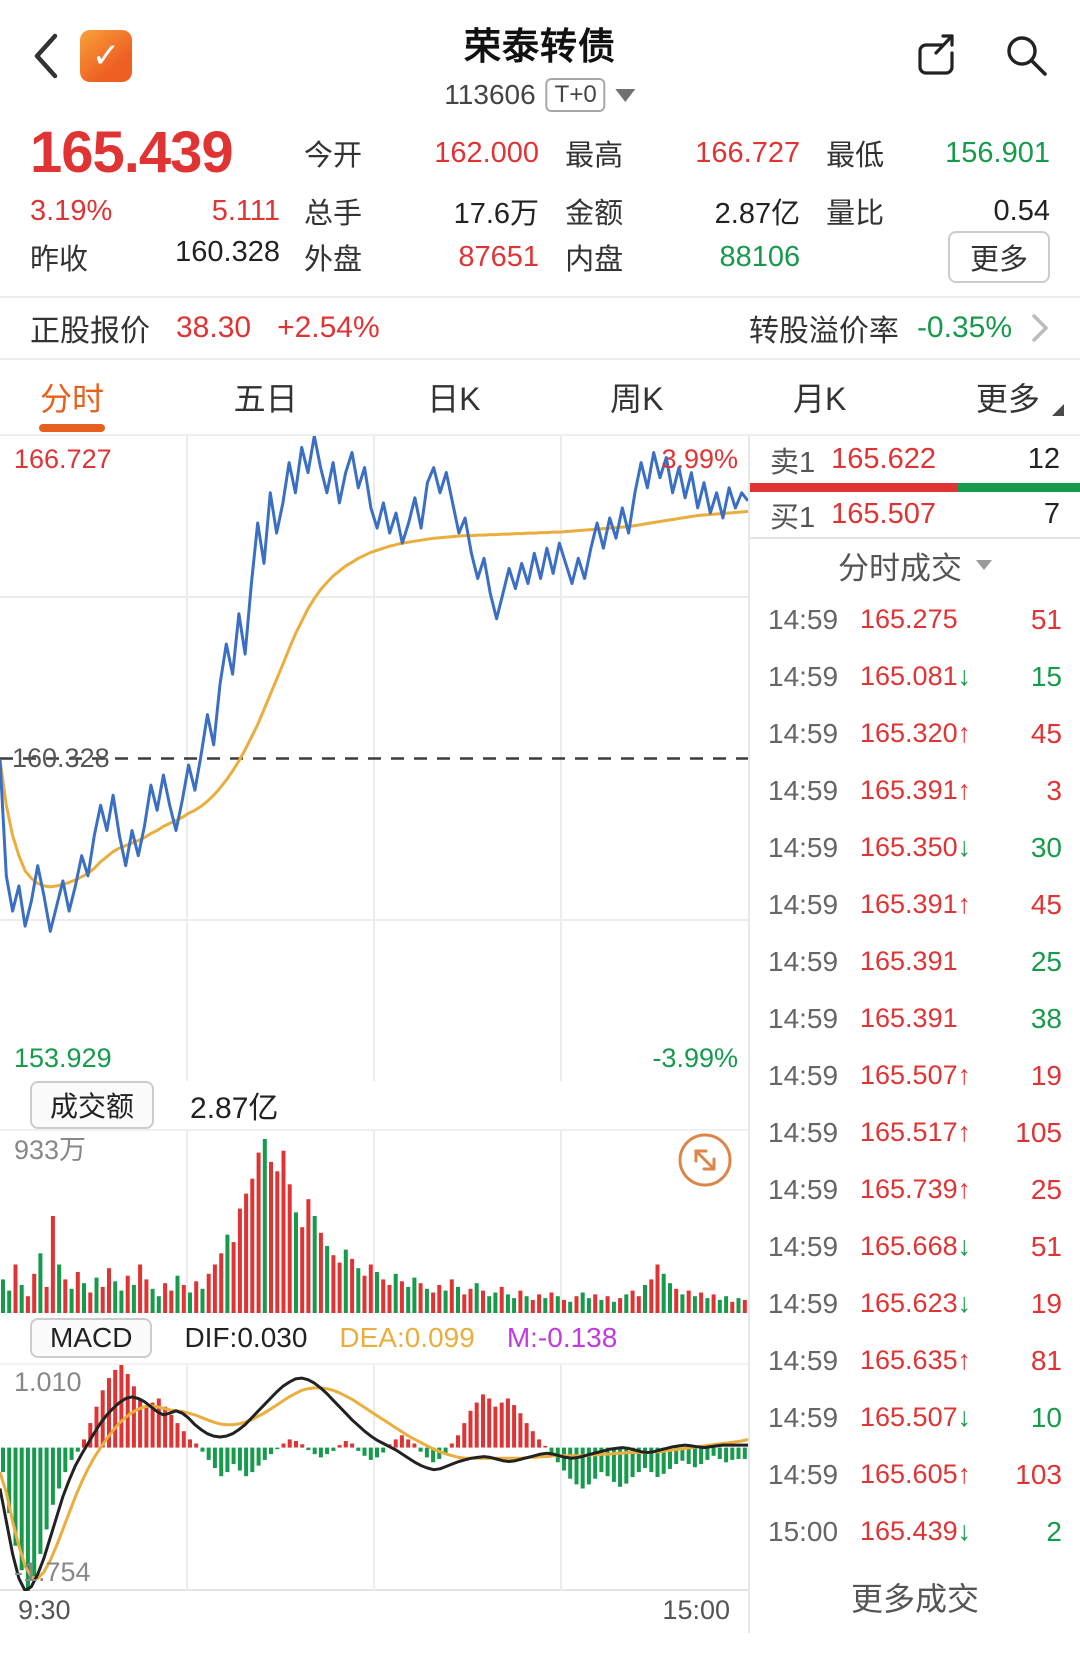 The image size is (1080, 1656). Describe the element at coordinates (998, 257) in the screenshot. I see `more-stats-button: 更多` at that location.